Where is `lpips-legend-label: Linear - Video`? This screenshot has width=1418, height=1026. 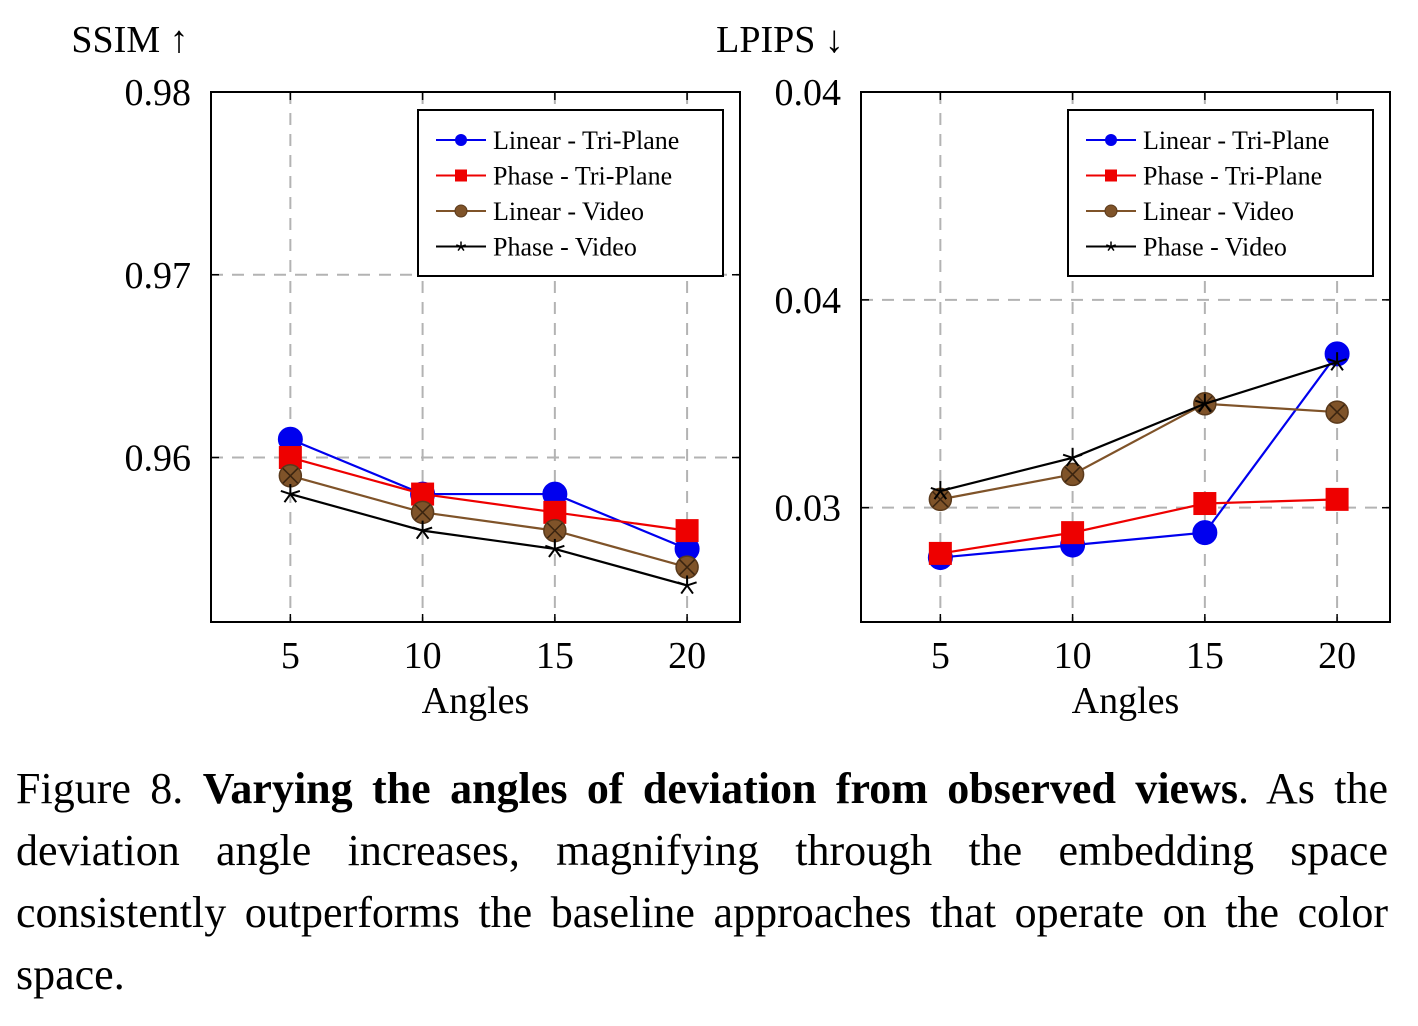
lpips-legend-label: Linear - Video is located at coordinates (1218, 211).